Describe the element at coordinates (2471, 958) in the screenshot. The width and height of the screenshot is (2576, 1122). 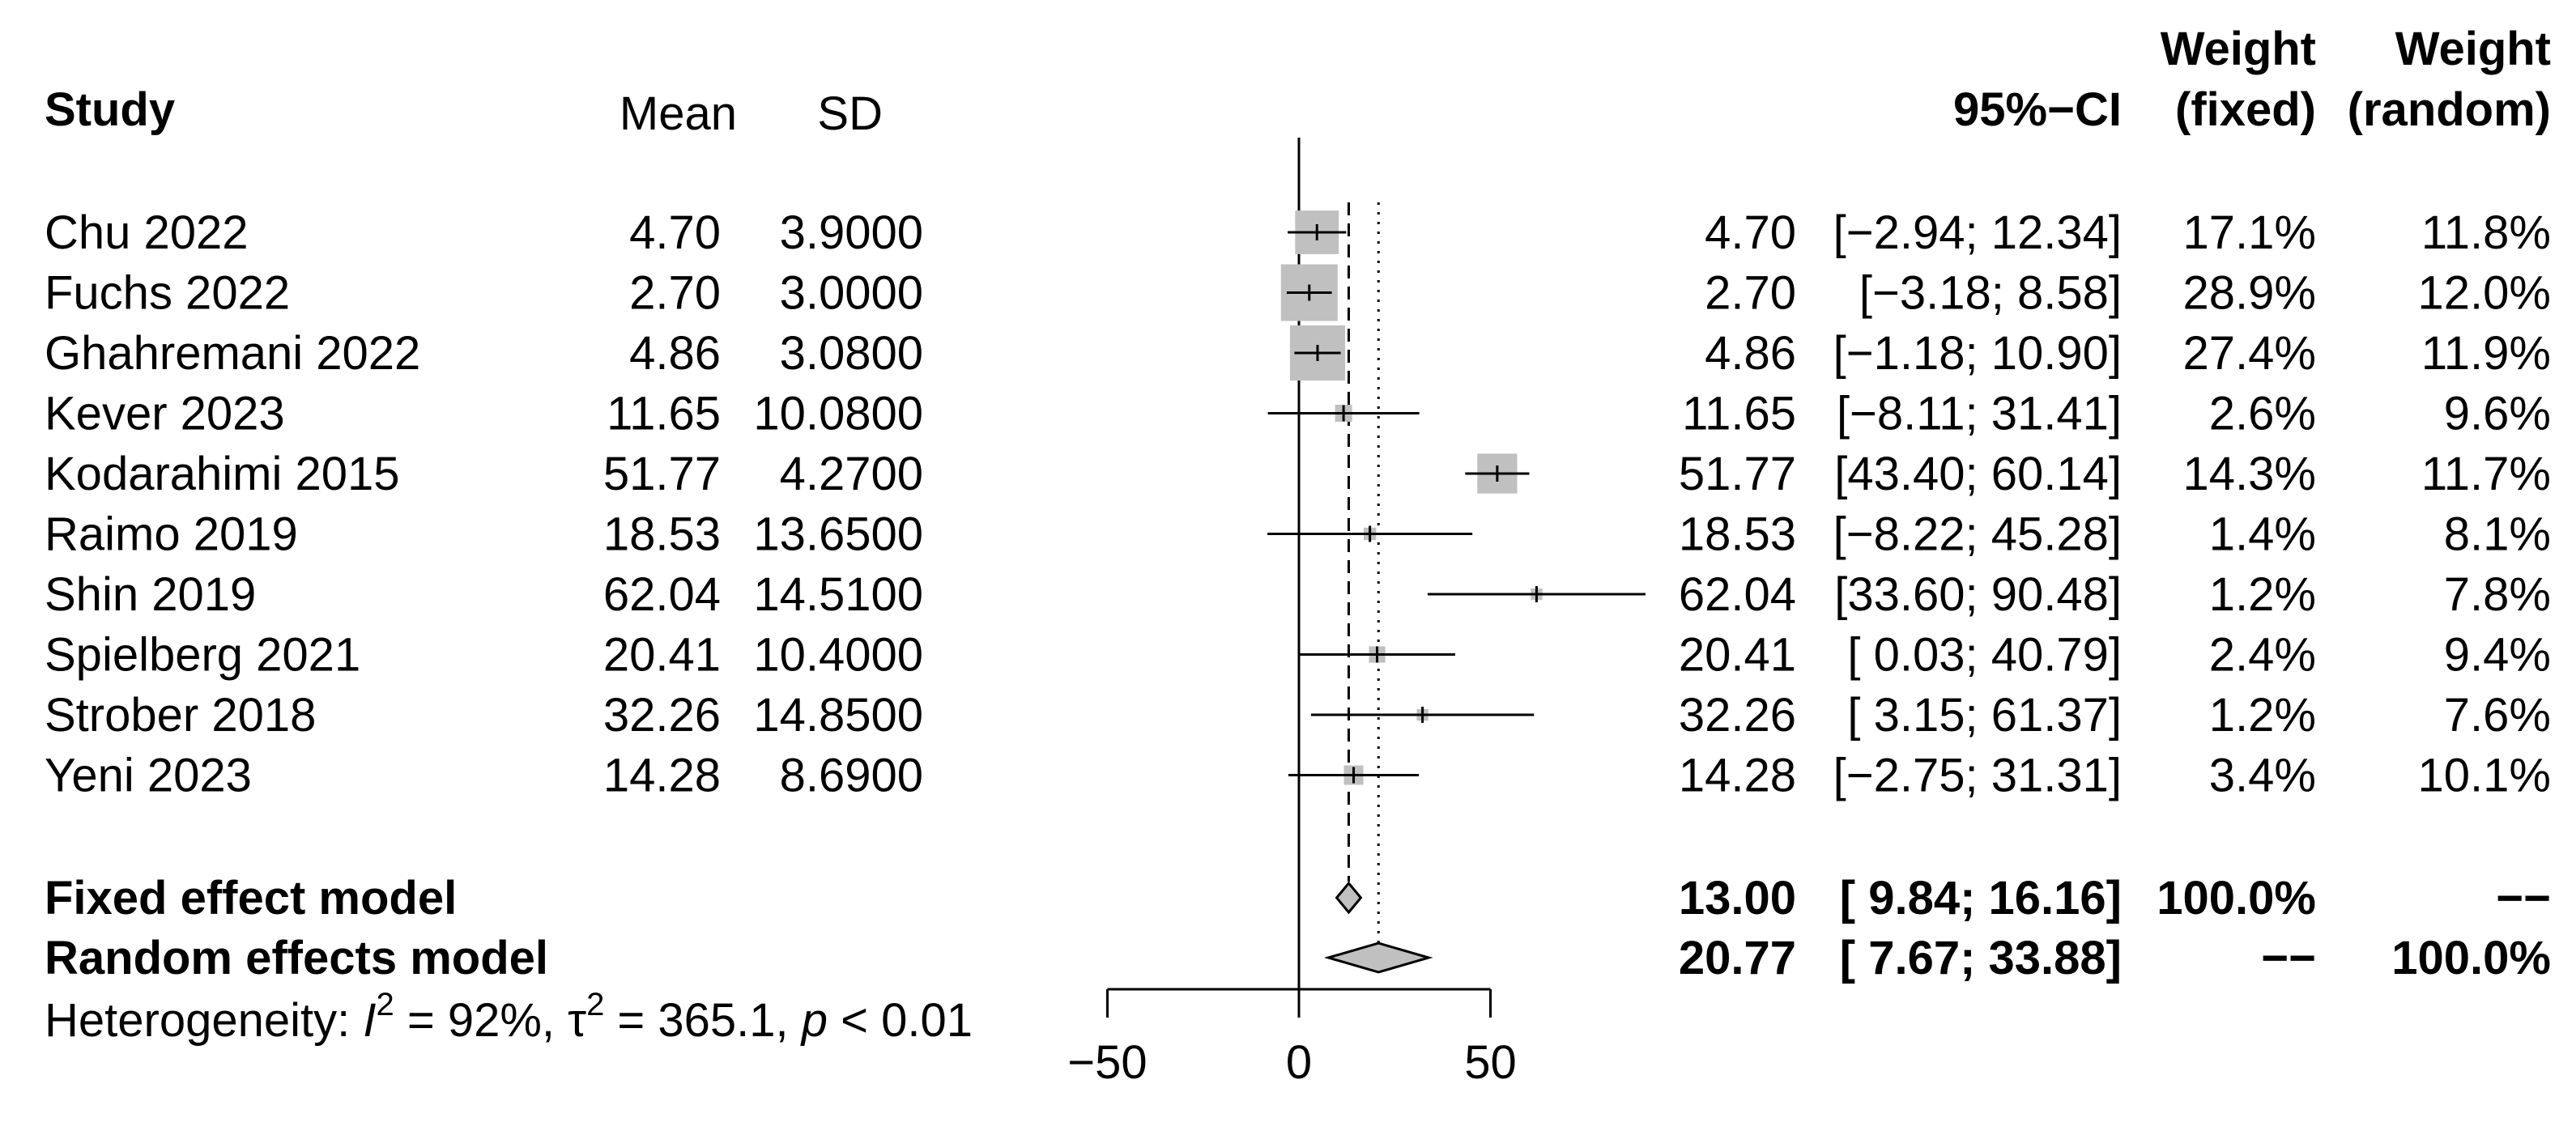
I see `model-weight-random: 100.0%` at that location.